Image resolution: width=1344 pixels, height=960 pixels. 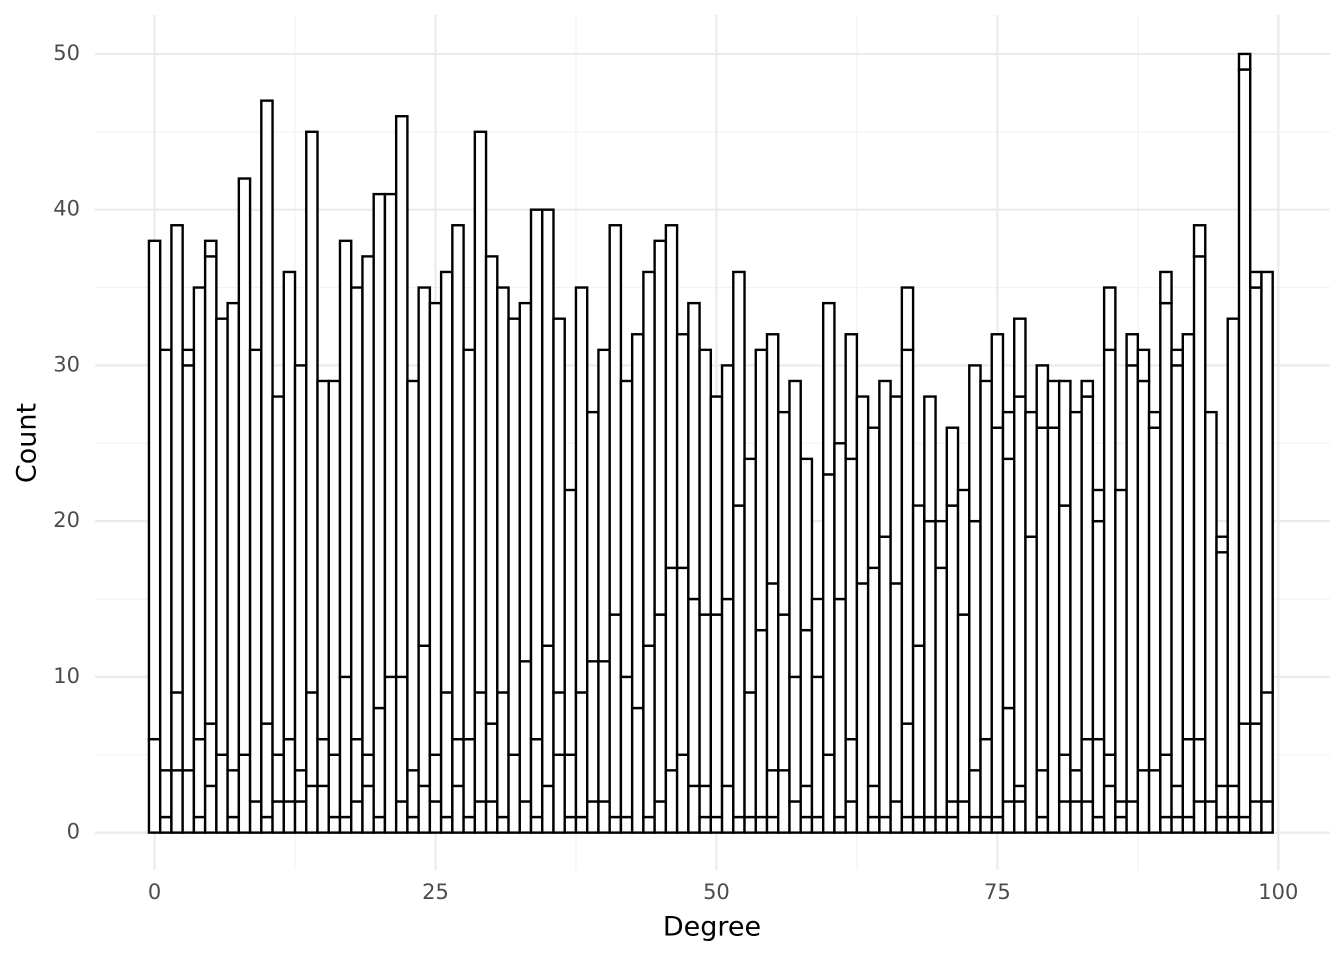 What do you see at coordinates (712, 927) in the screenshot?
I see `x-axis-title: Degree` at bounding box center [712, 927].